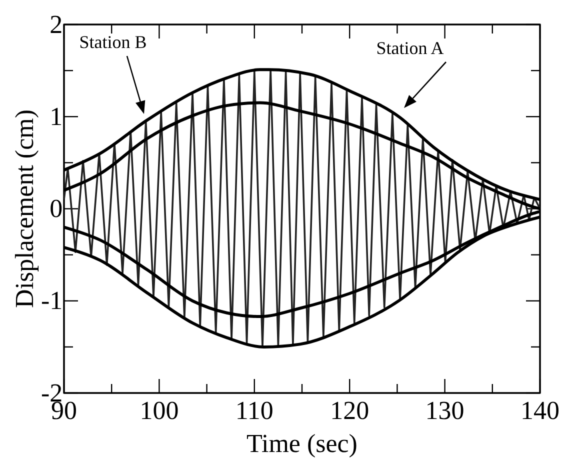  I want to click on x-tick-label: 110, so click(254, 411).